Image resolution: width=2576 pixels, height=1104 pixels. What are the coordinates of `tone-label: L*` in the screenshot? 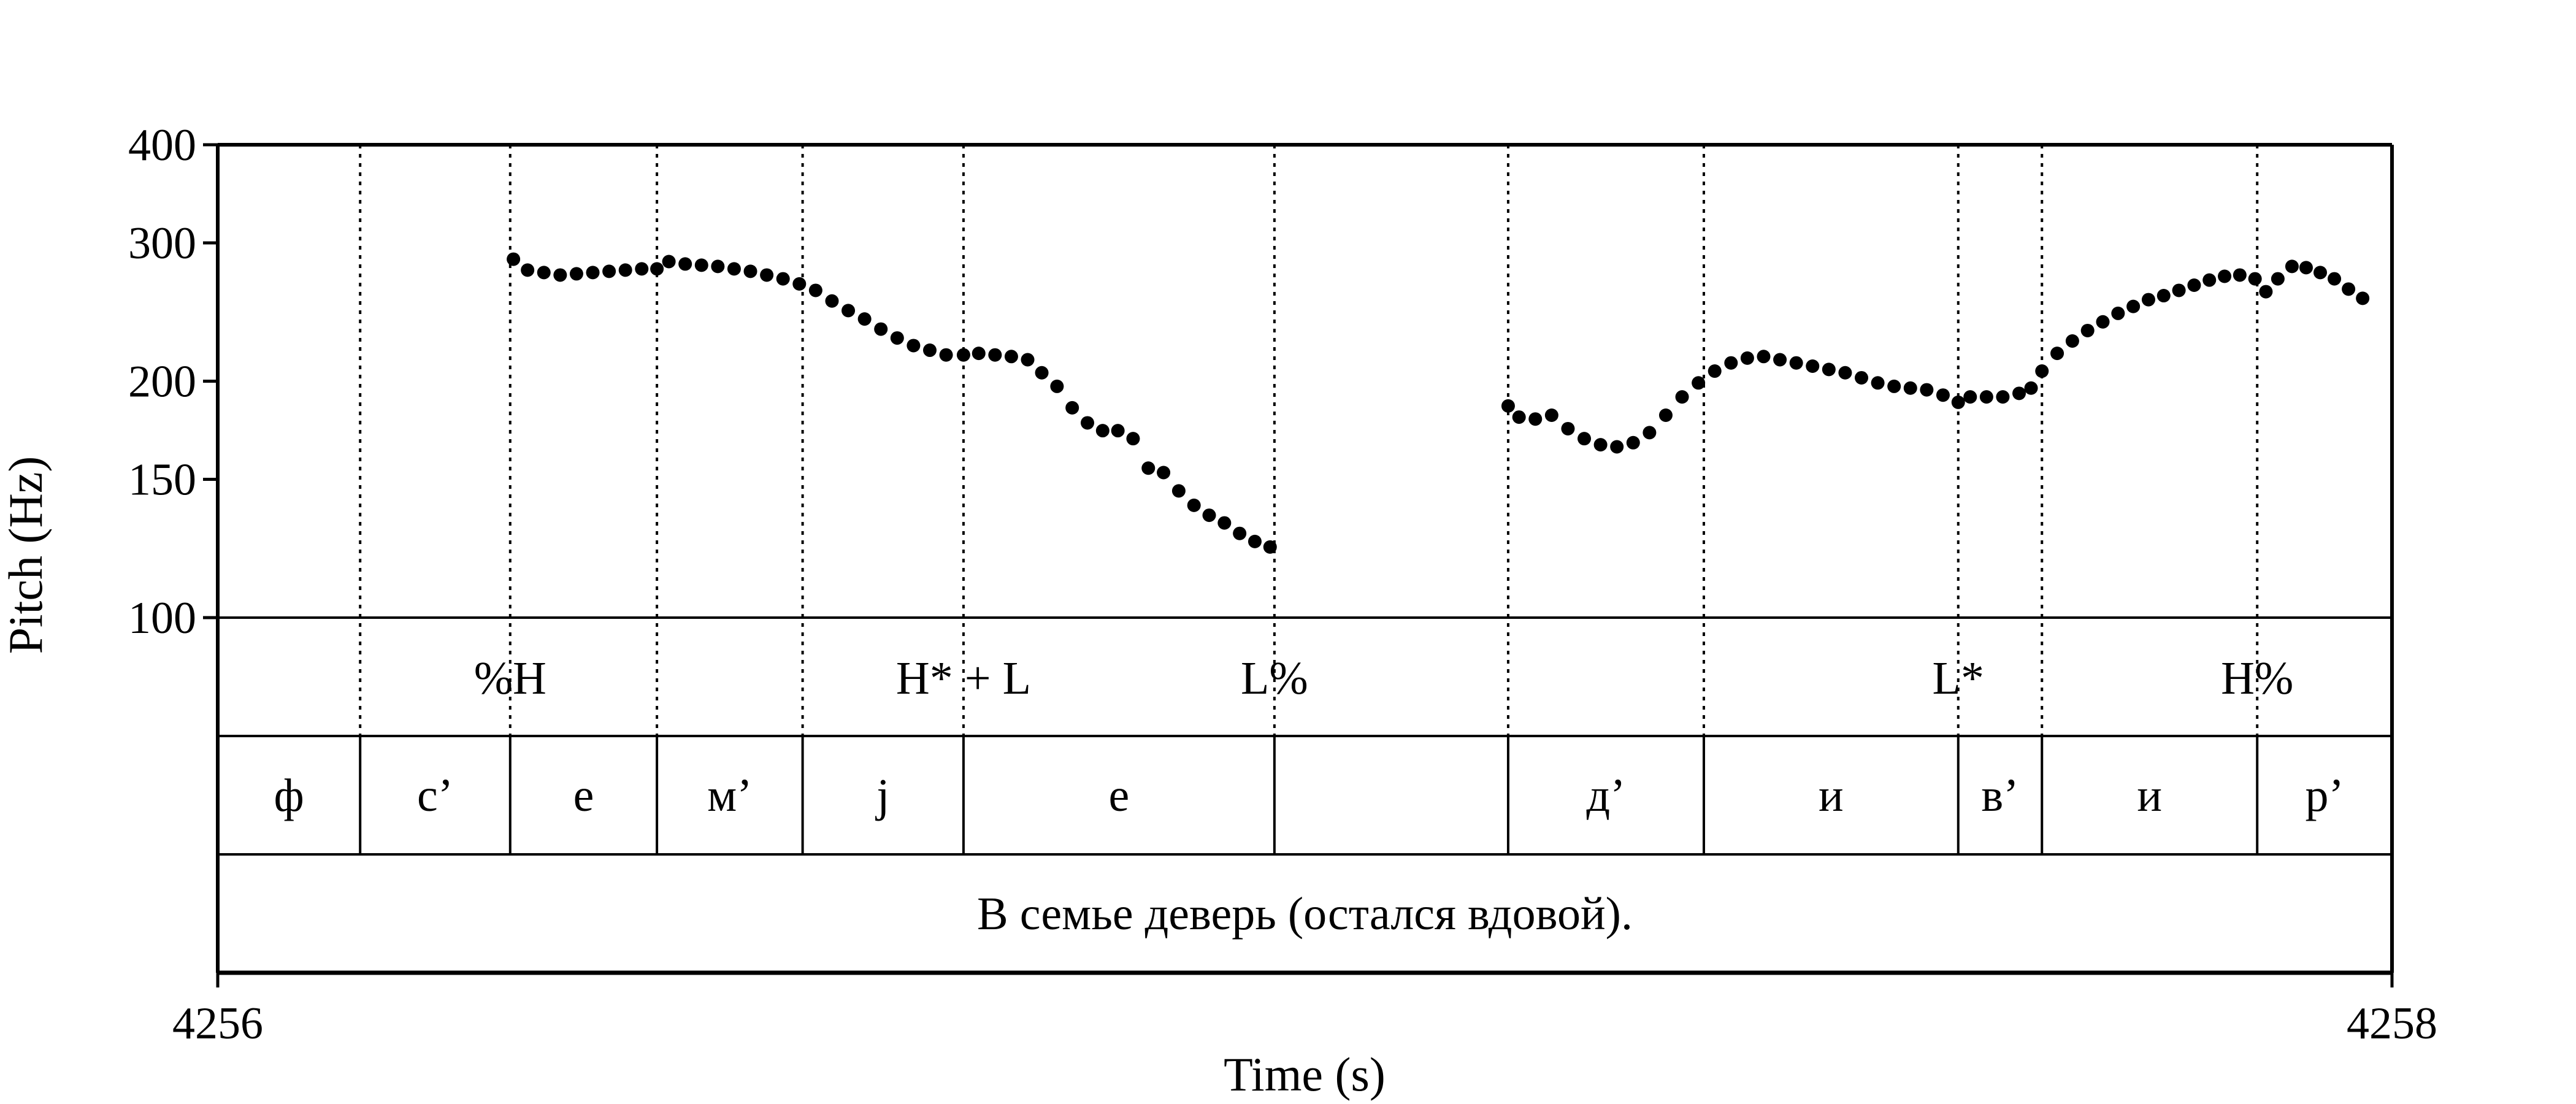 It's located at (1958, 678).